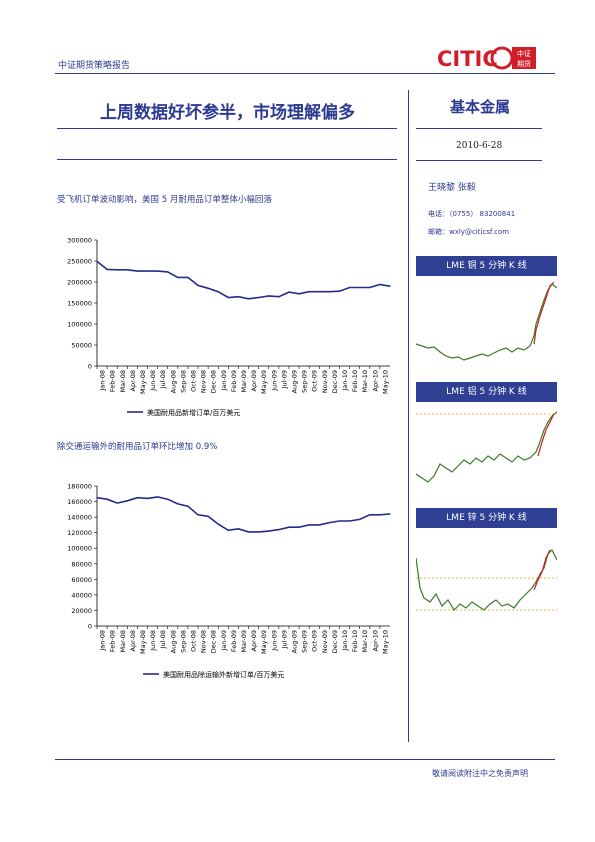 This screenshot has height=842, width=595. Describe the element at coordinates (305, 73) in the screenshot. I see `header-divider` at that location.